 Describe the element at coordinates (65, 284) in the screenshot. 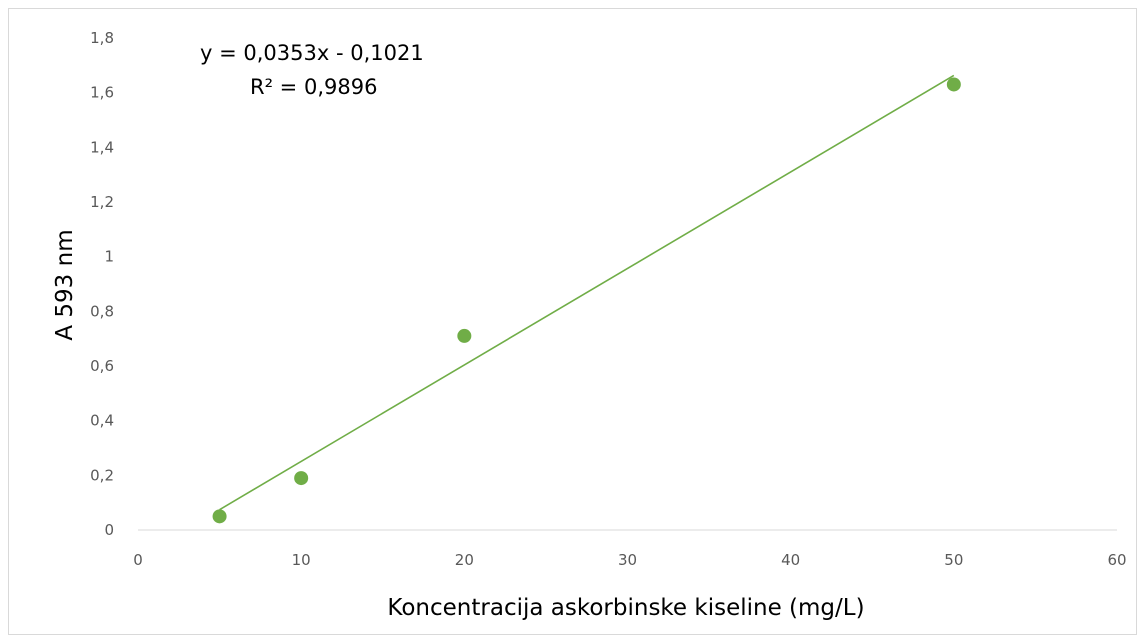

I see `y-axis-title: A 593 nm` at that location.